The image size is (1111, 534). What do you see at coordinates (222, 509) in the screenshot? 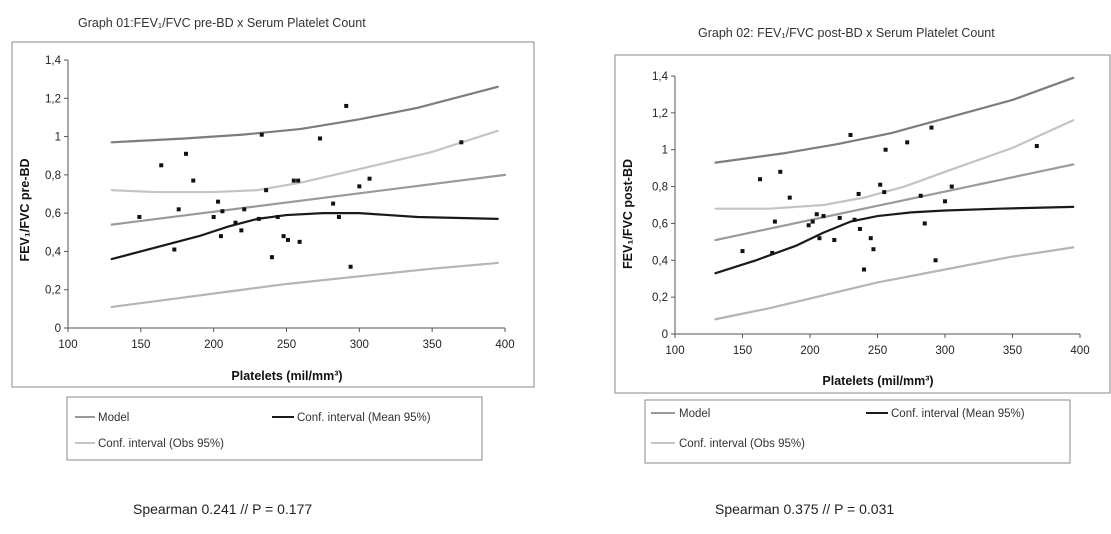
I see `chart-1-stats: Spearman 0.241 // P = 0.177` at bounding box center [222, 509].